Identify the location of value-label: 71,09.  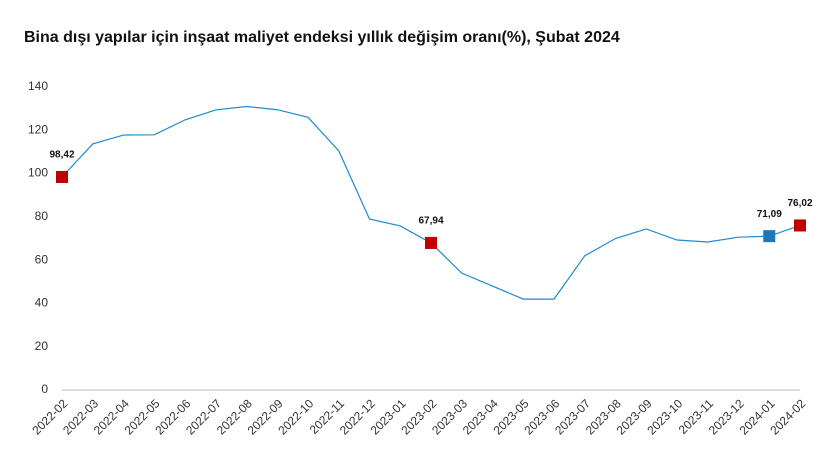
(769, 214).